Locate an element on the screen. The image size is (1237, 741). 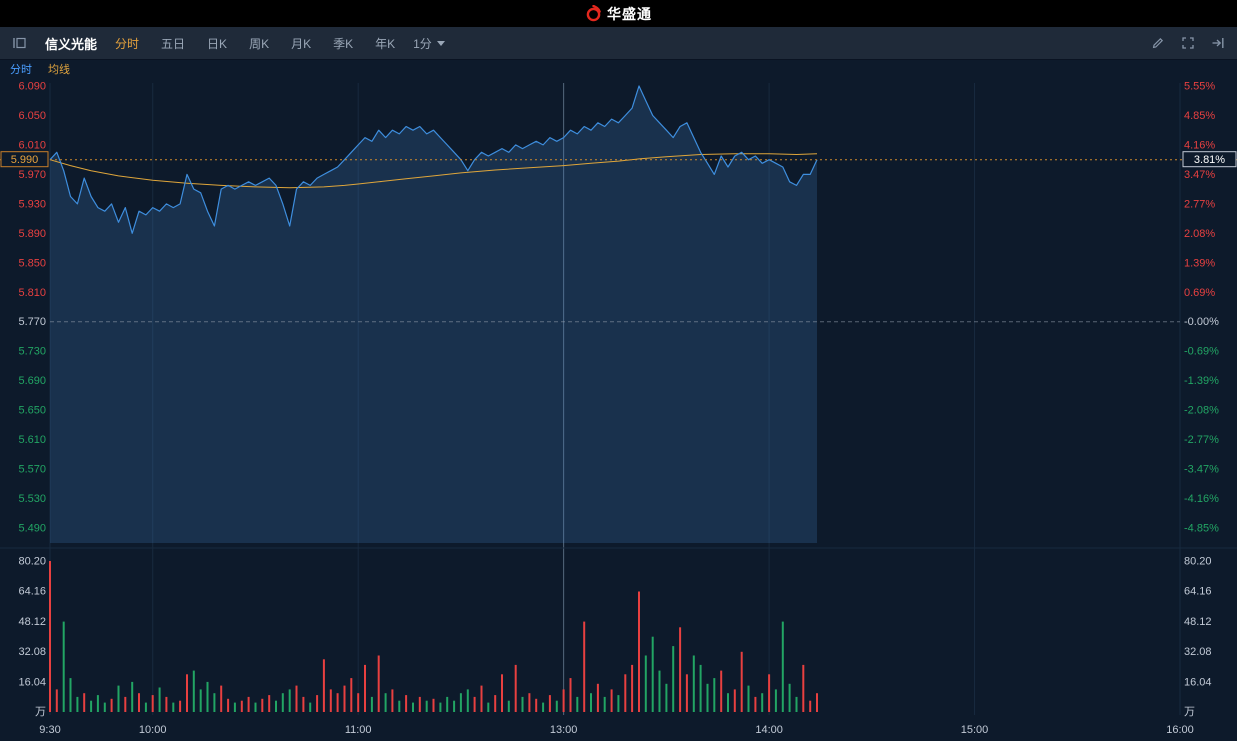
price-axis-label: 5.730 is located at coordinates (32, 352).